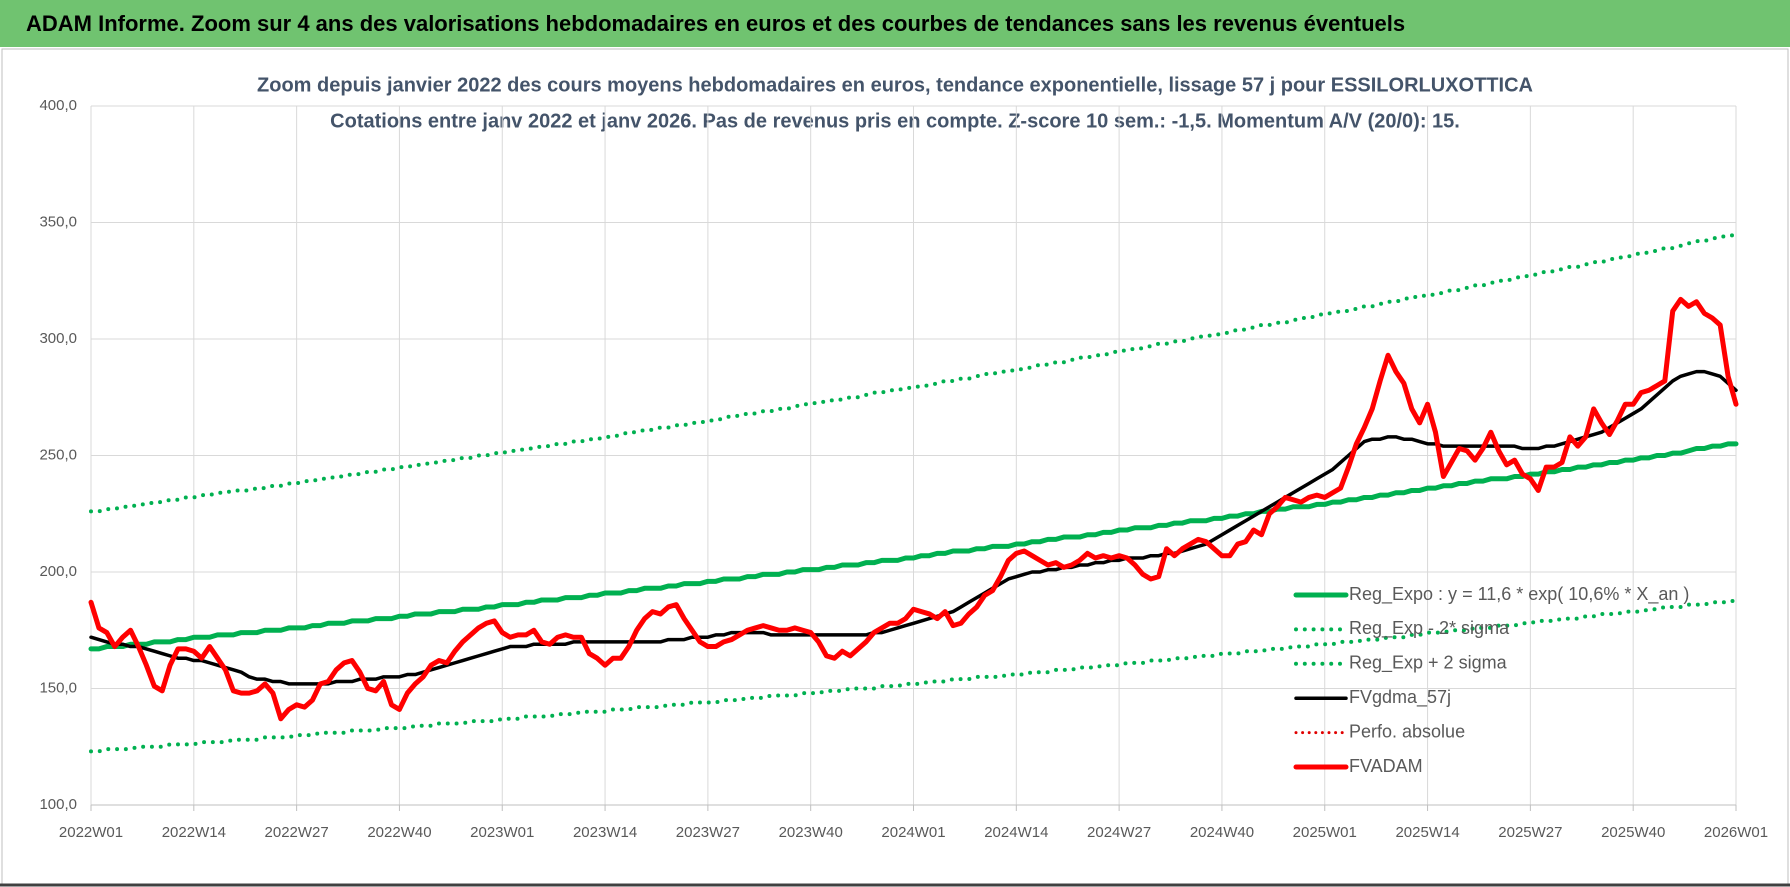 Image resolution: width=1790 pixels, height=887 pixels. I want to click on y-tick-label: 400,0, so click(58, 105).